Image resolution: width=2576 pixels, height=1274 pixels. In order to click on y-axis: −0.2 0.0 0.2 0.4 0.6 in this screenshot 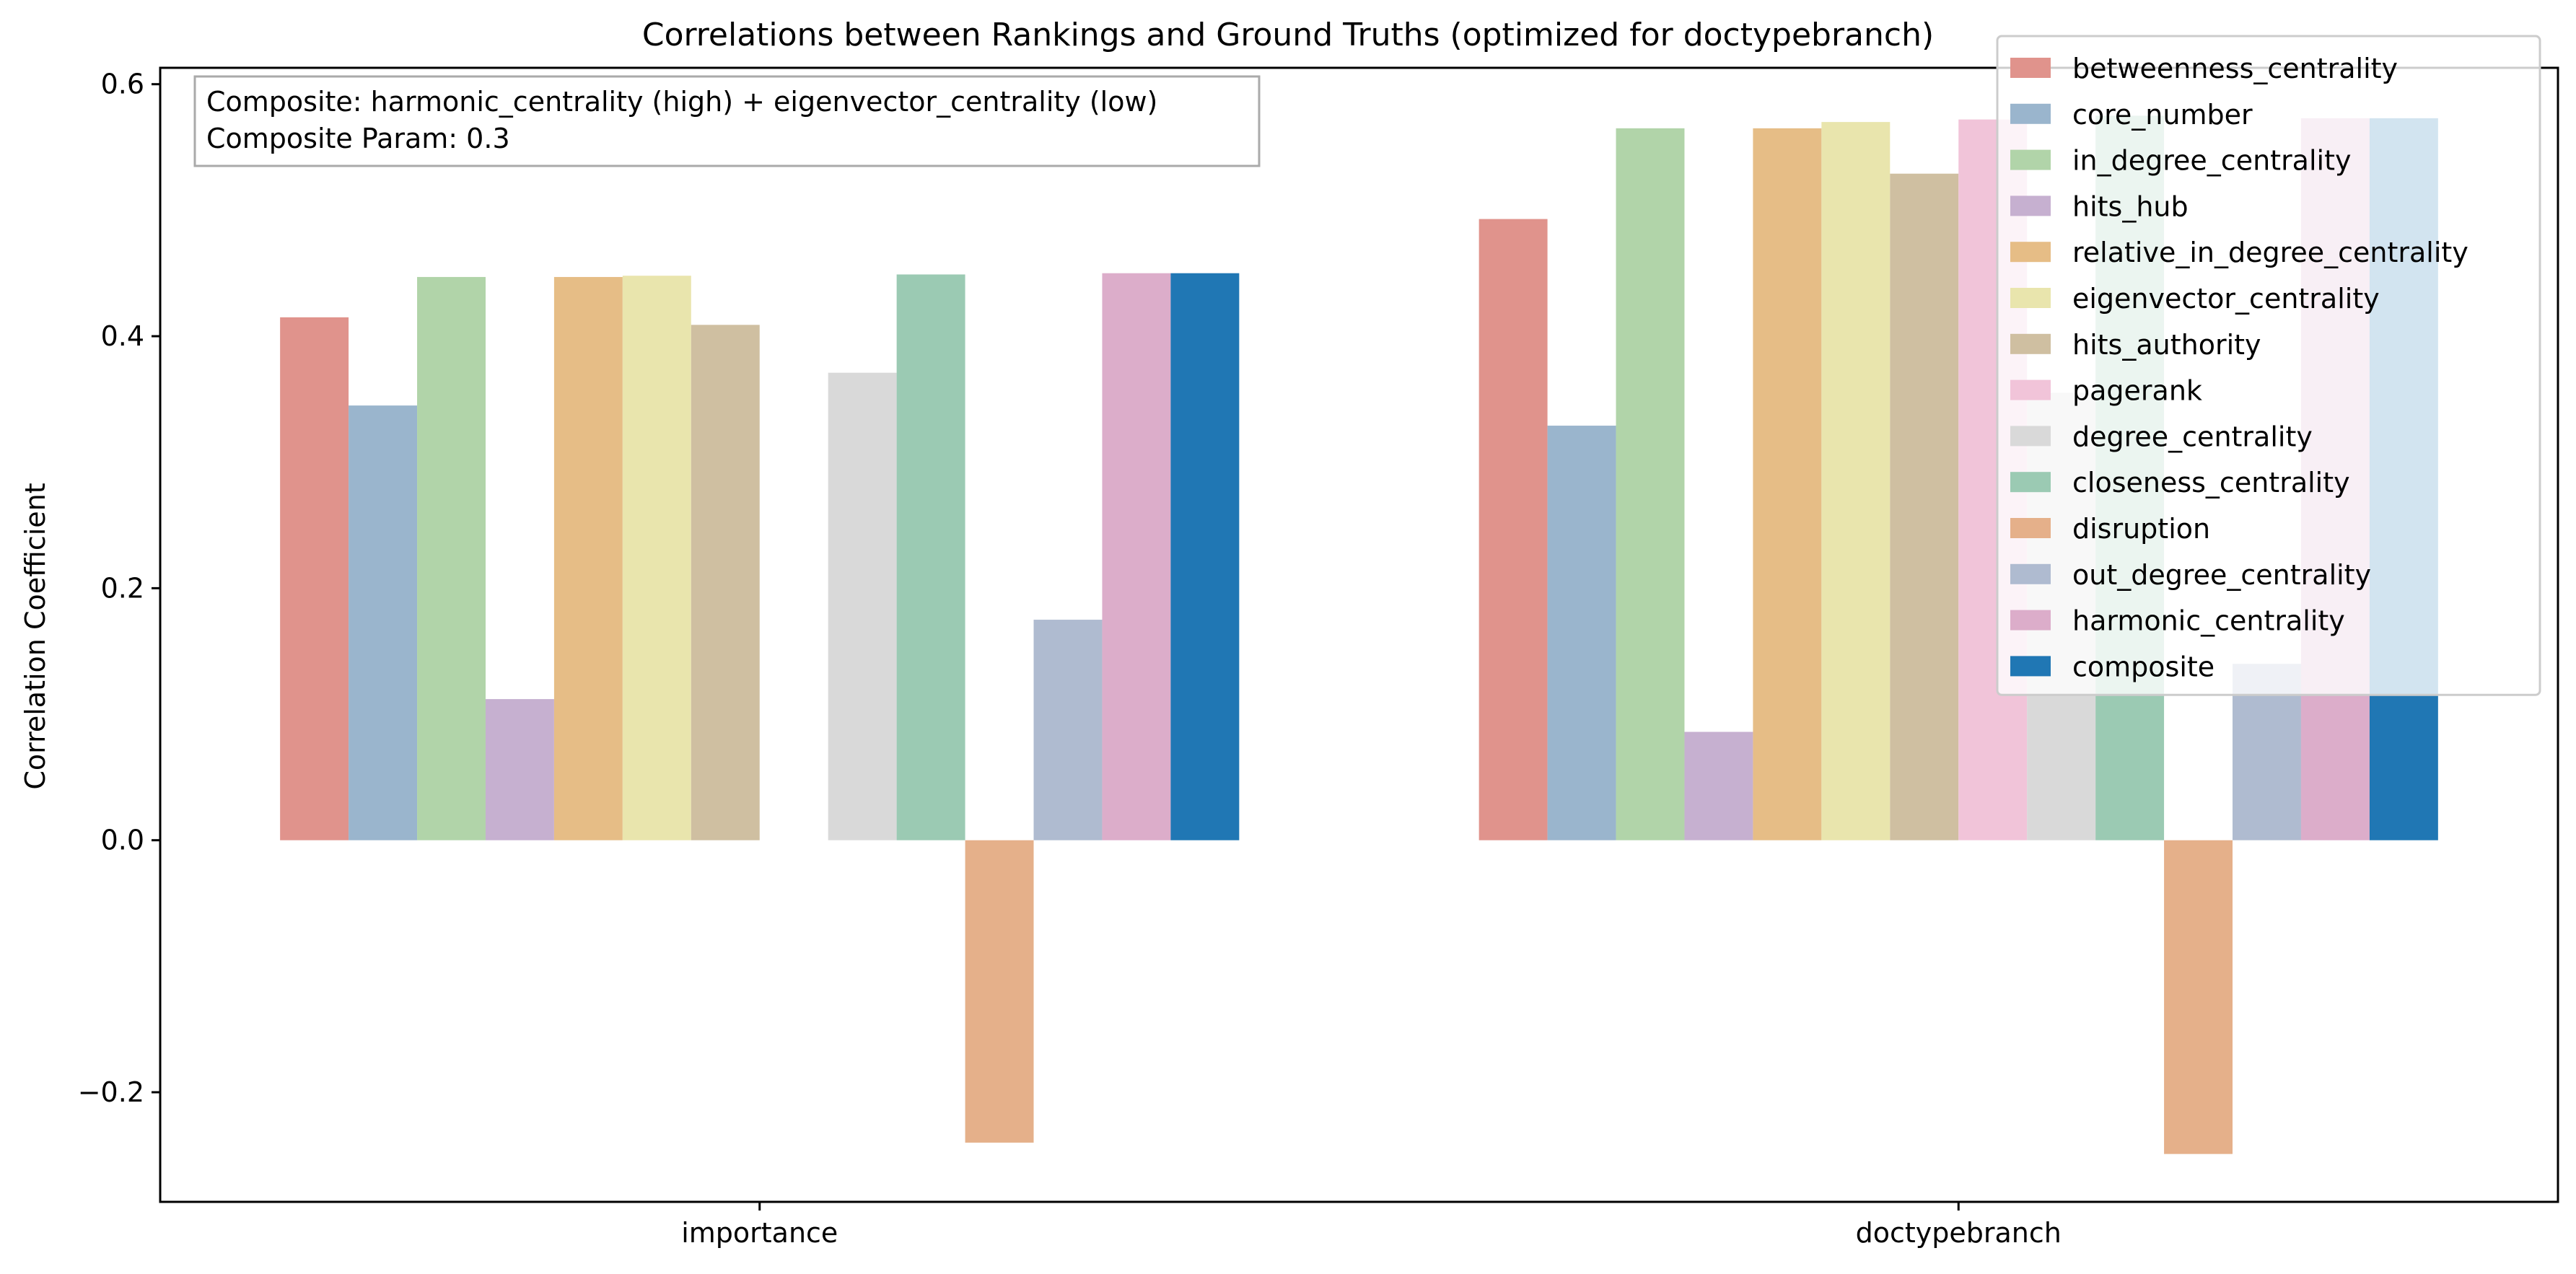, I will do `click(119, 588)`.